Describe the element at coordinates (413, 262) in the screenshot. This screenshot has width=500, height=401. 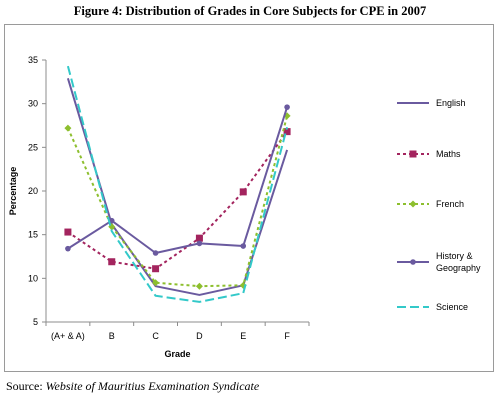
I see `legend-marker-history-geography` at that location.